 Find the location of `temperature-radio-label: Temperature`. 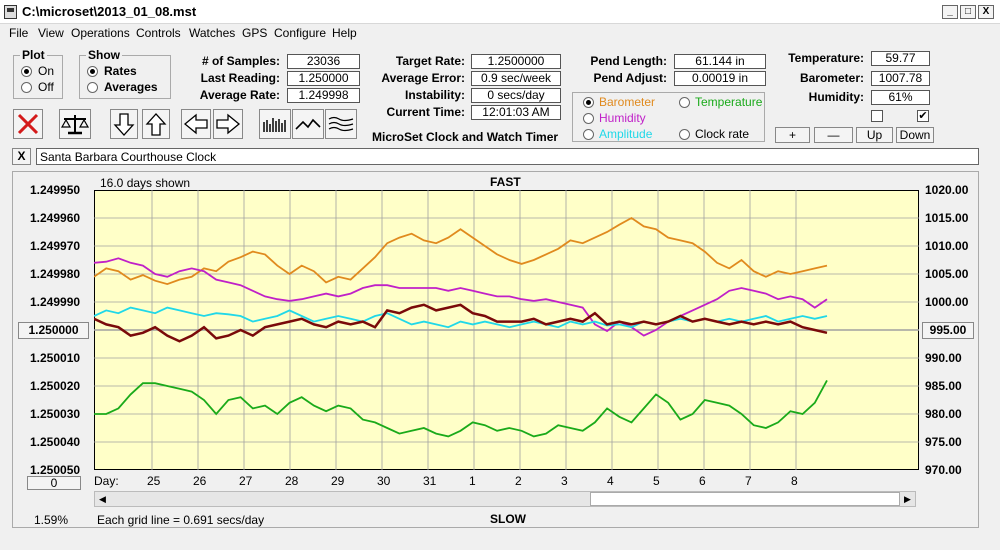

temperature-radio-label: Temperature is located at coordinates (729, 102).